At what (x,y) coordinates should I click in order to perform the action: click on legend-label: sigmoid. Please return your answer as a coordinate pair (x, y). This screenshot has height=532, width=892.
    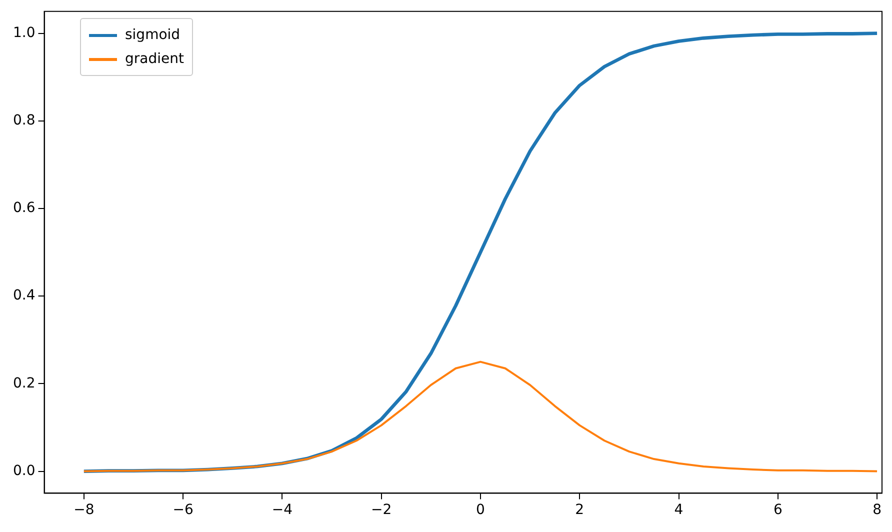
    Looking at the image, I should click on (152, 35).